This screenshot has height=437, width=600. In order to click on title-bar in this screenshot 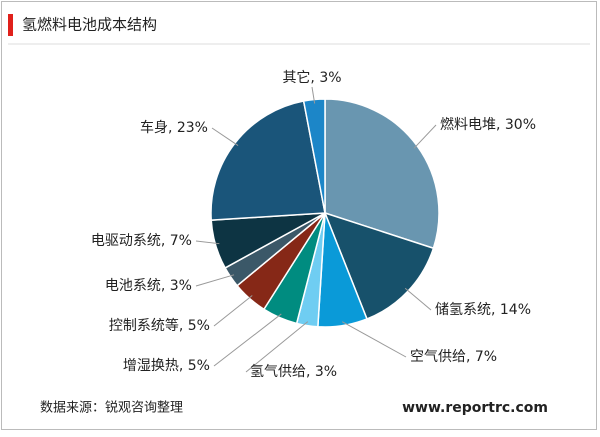, I will do `click(10, 25)`.